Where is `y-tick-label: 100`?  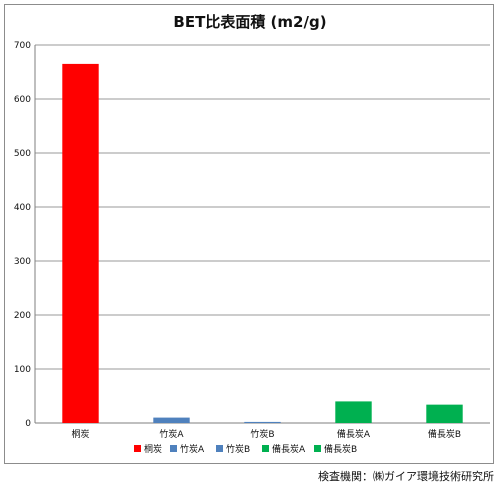 y-tick-label: 100 is located at coordinates (22, 370).